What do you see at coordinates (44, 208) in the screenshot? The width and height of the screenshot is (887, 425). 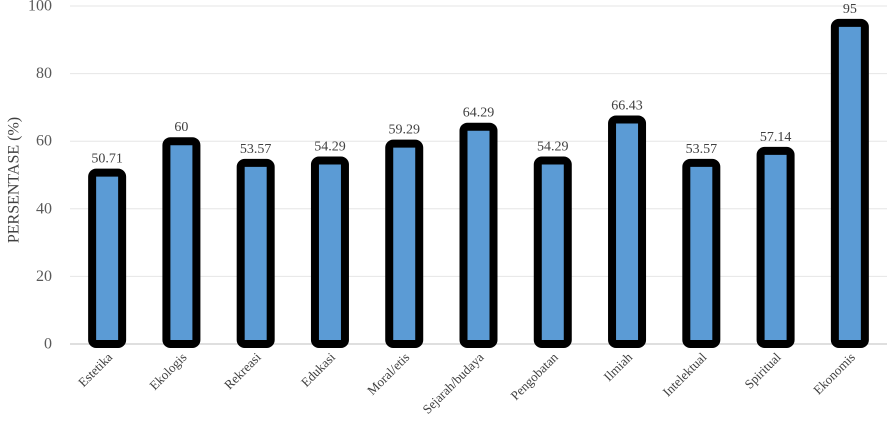 I see `y-tick-label: 40` at bounding box center [44, 208].